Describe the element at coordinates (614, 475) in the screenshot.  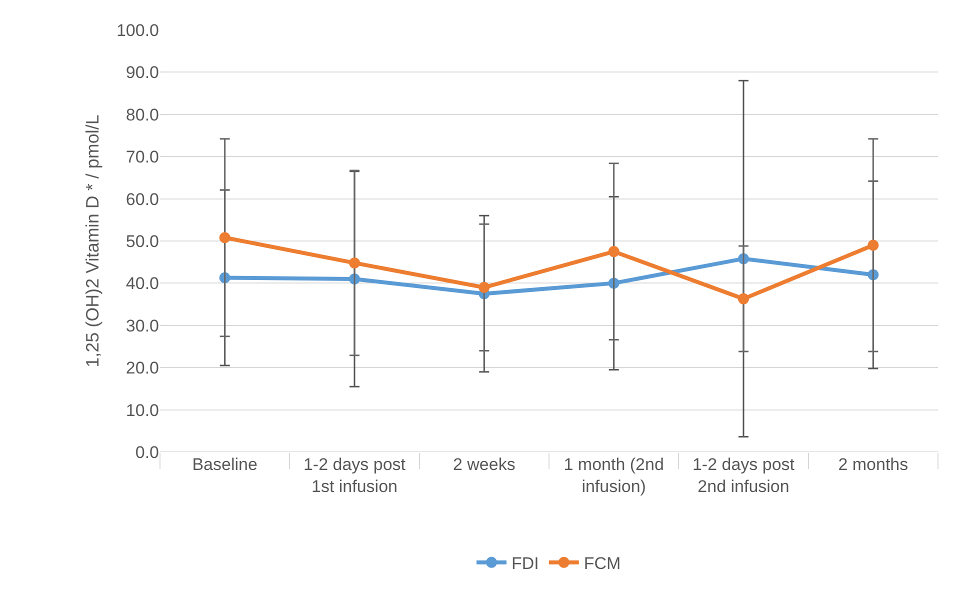
I see `x-tick-label: 1 month (2nd infusion)` at that location.